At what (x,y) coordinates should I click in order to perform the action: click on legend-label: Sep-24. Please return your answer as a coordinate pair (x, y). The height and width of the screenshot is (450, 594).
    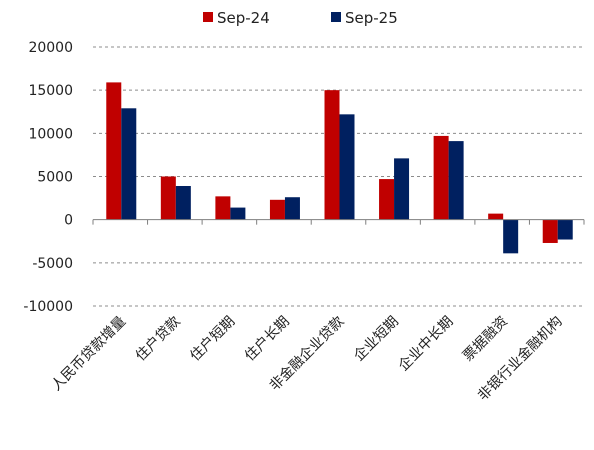
    Looking at the image, I should click on (243, 18).